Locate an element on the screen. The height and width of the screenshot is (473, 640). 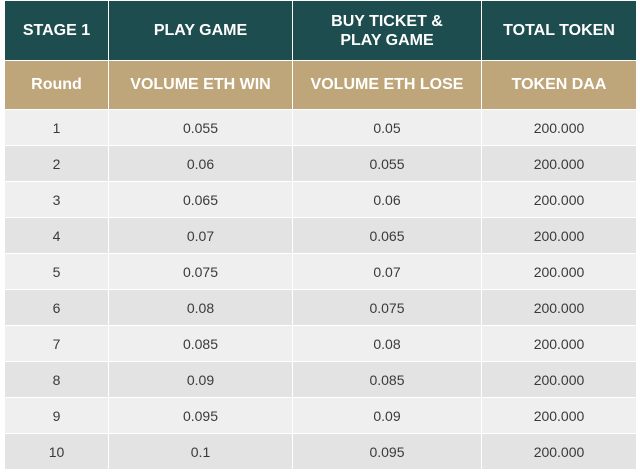
cell-eth-lose: 0.085 is located at coordinates (387, 379).